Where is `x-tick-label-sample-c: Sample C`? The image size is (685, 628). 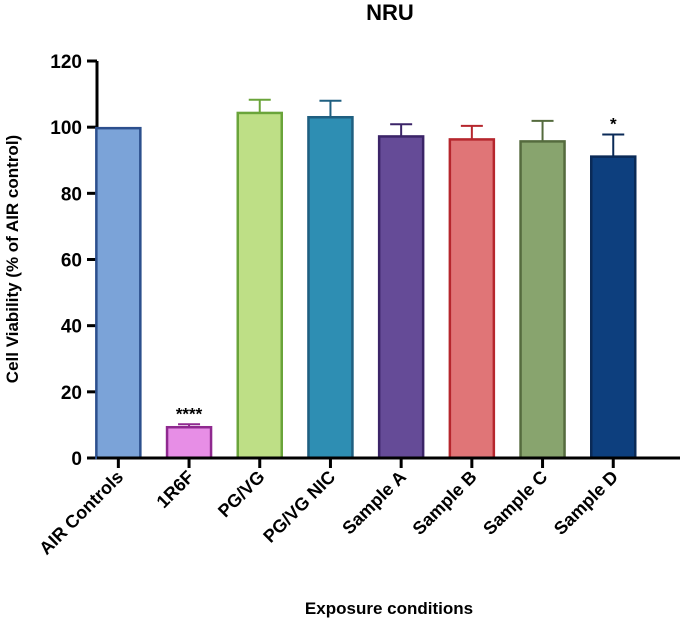 x-tick-label-sample-c: Sample C is located at coordinates (515, 503).